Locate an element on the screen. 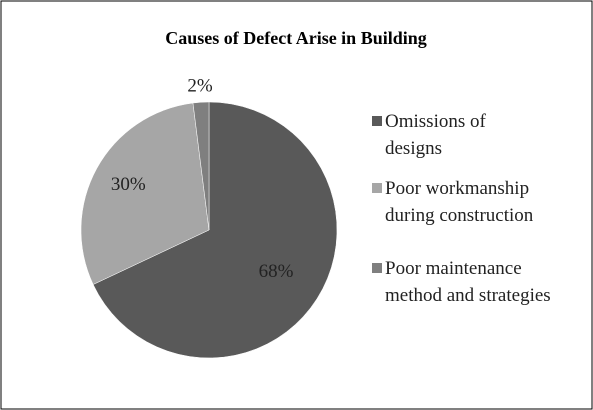 Image resolution: width=593 pixels, height=410 pixels. data-label: 2% is located at coordinates (200, 85).